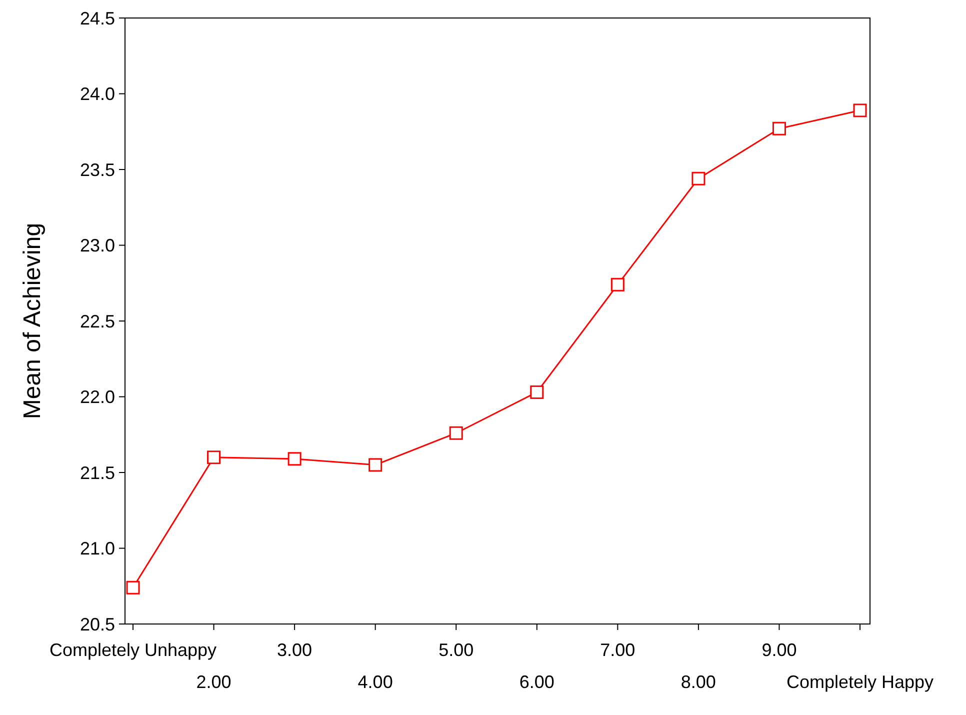 This screenshot has width=966, height=715. Describe the element at coordinates (133, 650) in the screenshot. I see `x-tick-label: Completely Unhappy` at that location.